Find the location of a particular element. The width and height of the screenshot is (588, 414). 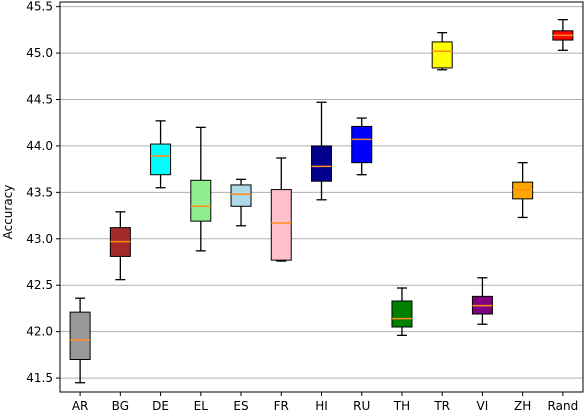

box-ru is located at coordinates (362, 146).